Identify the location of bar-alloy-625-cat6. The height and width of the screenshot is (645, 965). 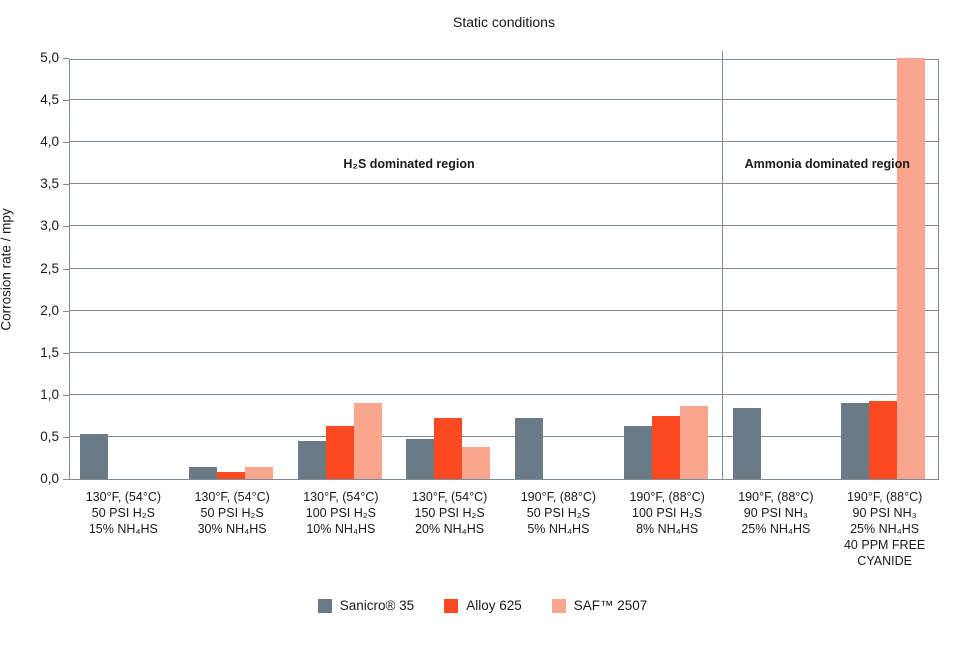
(665, 447).